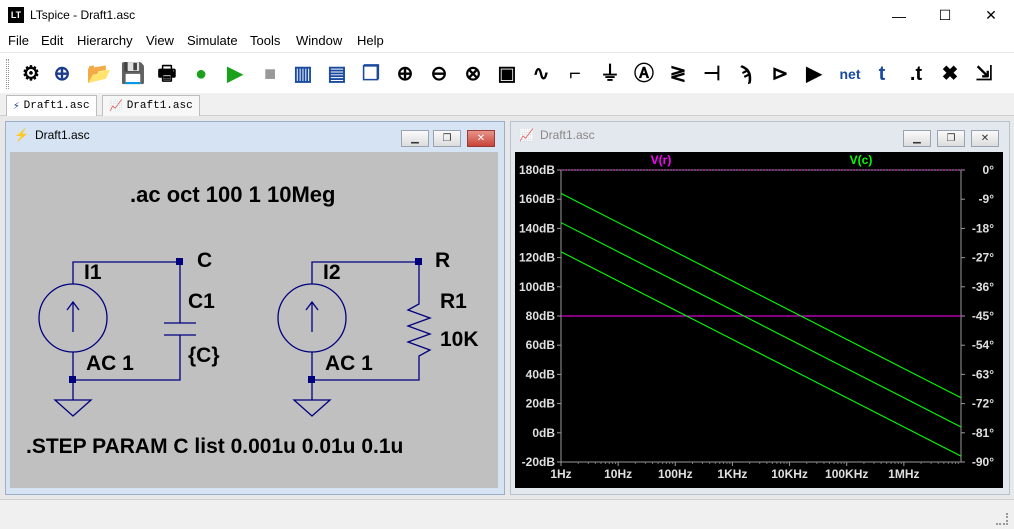  I want to click on component-icon: ▶, so click(814, 74).